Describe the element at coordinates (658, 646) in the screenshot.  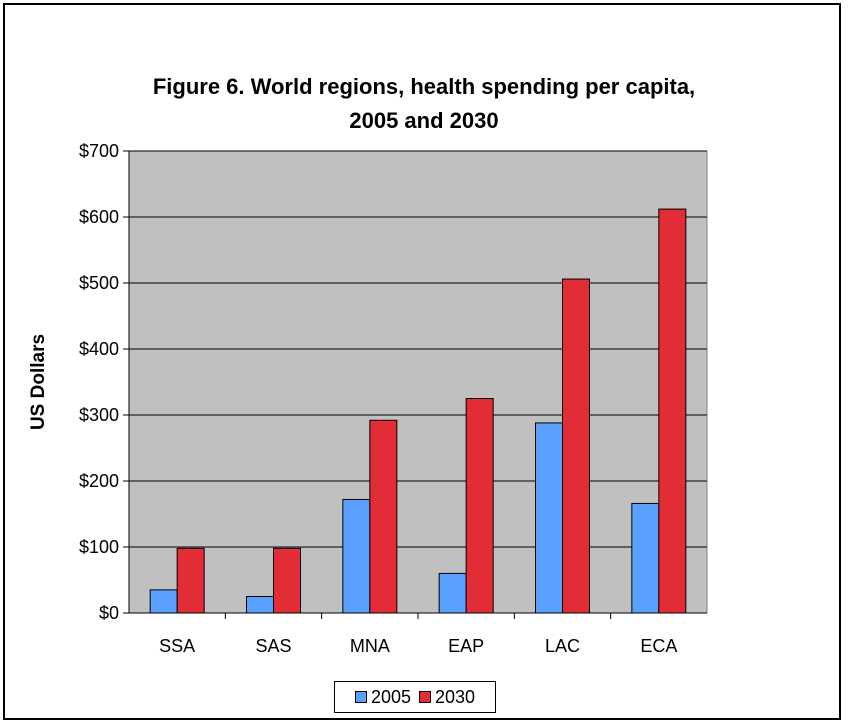
I see `x-tick-label: ECA` at that location.